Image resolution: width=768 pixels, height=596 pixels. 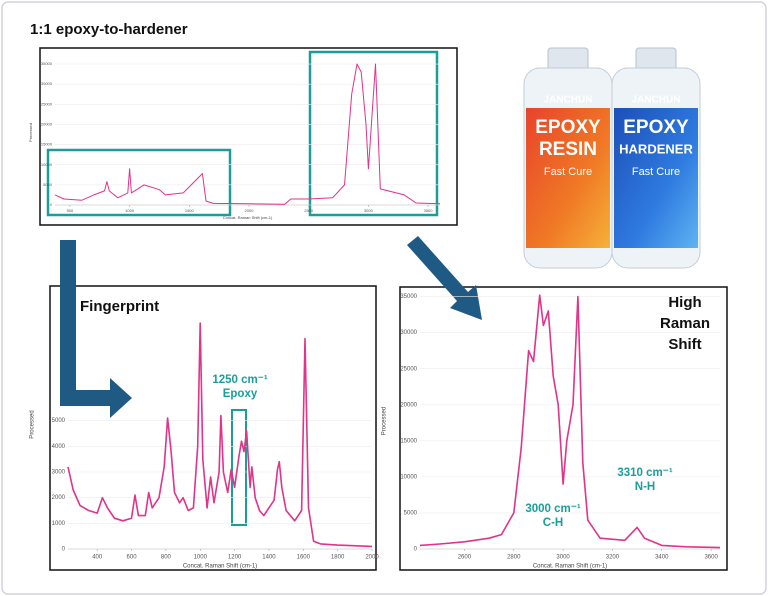 I want to click on x-tick-label: 1600, so click(x=304, y=558).